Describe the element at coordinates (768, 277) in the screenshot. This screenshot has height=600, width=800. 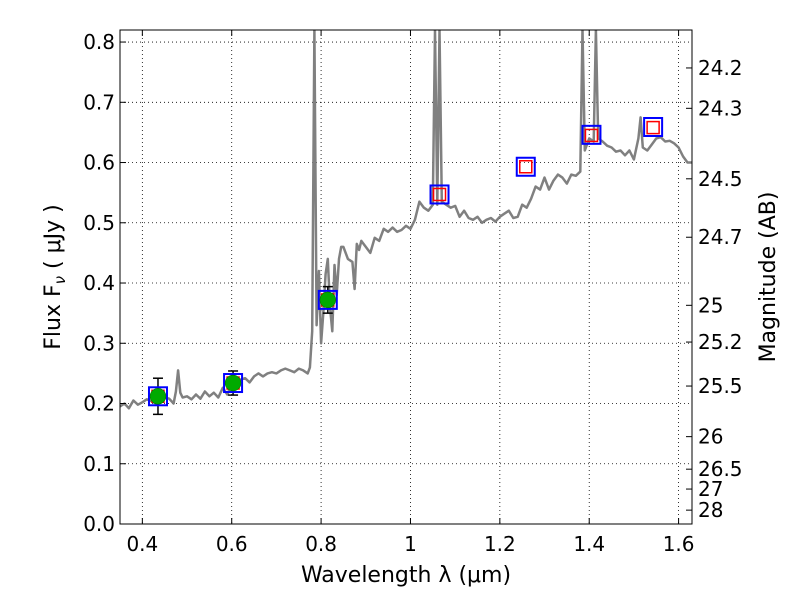
I see `y-axis-label-right: Magnitude (AB)` at that location.